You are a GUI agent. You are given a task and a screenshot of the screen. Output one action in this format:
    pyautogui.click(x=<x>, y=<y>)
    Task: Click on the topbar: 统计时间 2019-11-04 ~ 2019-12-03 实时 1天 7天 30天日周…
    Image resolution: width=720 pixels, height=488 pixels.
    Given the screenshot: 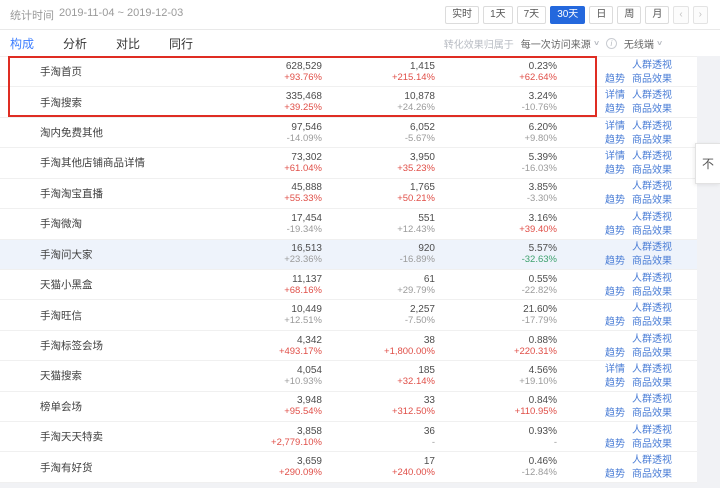 What is the action you would take?
    pyautogui.click(x=360, y=15)
    